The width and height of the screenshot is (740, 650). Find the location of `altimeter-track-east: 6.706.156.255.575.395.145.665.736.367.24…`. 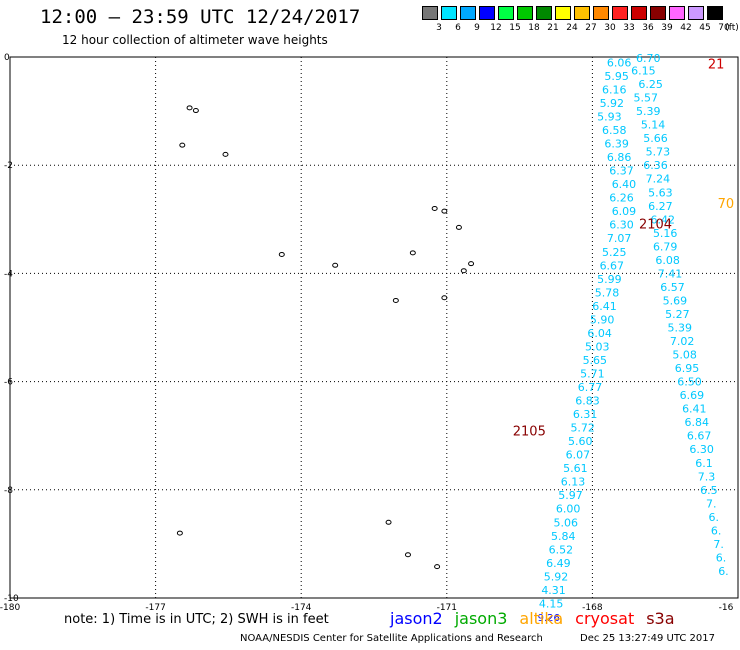

altimeter-track-east: 6.706.156.255.575.395.145.665.736.367.24… is located at coordinates (680, 315).